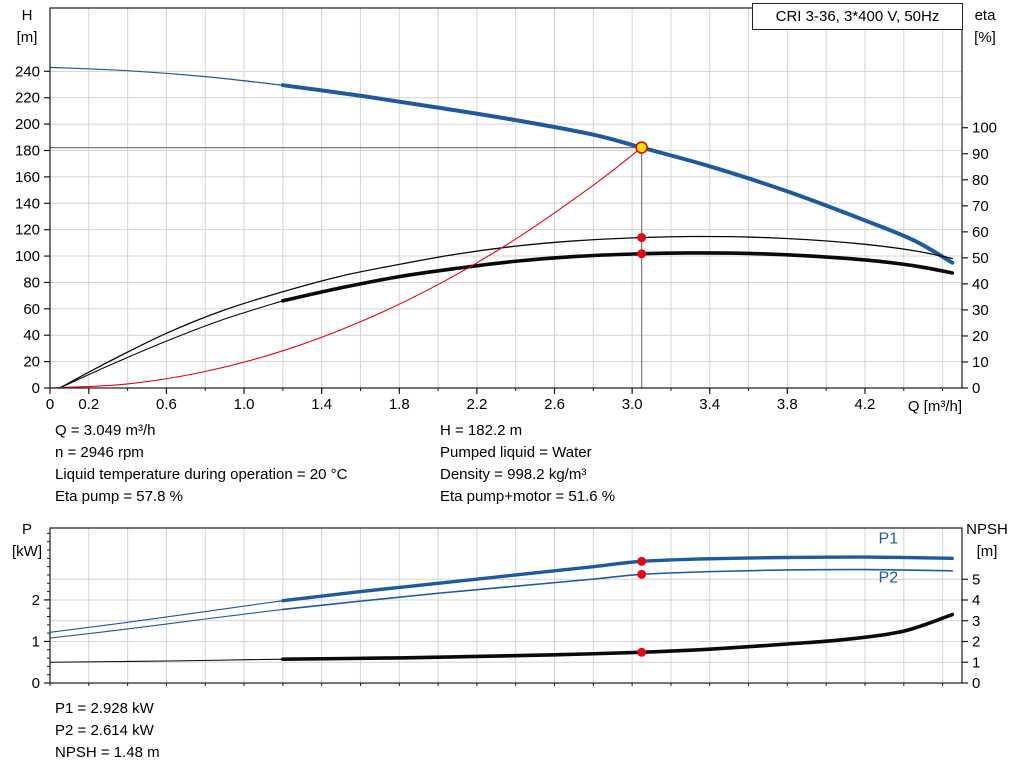 This screenshot has height=781, width=1024. I want to click on y-right-tick-label: 90, so click(980, 154).